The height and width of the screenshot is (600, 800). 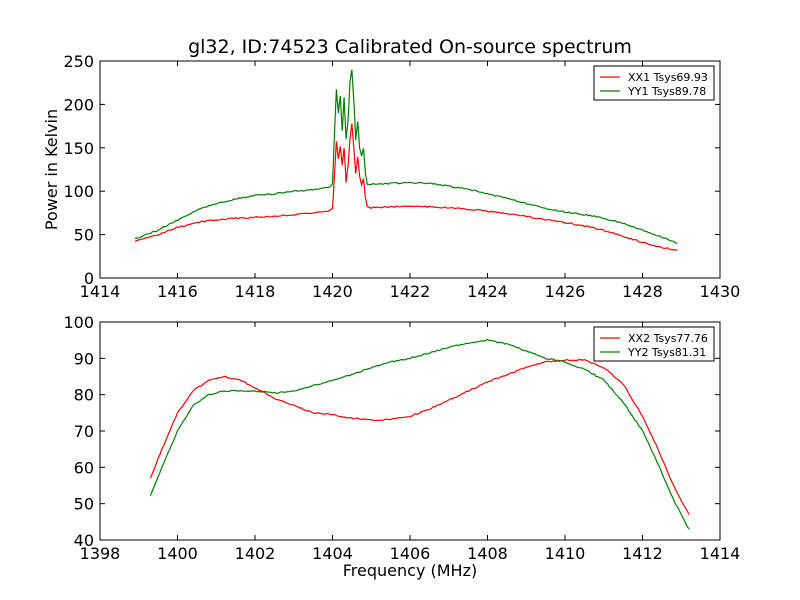 I want to click on y-tick-label: 250, so click(x=78, y=61).